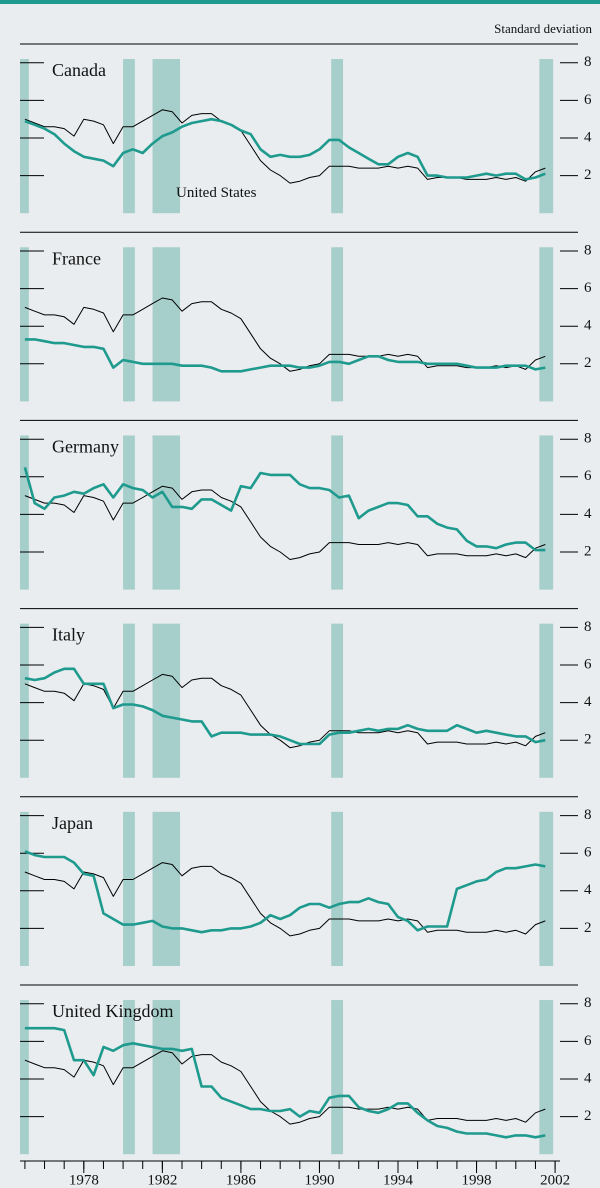 This screenshot has height=1188, width=600. What do you see at coordinates (555, 1180) in the screenshot?
I see `x-tick-label: 2002` at bounding box center [555, 1180].